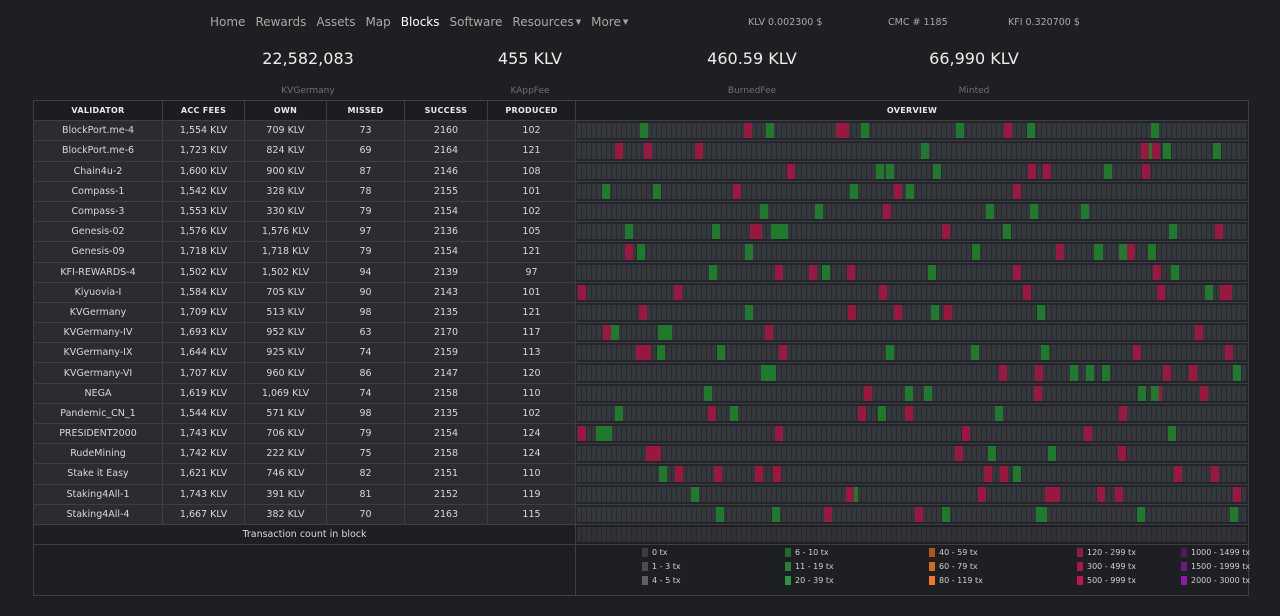  I want to click on table-row: NEGA 1,619 KLV 1,069 KLV 74 2158 110, so click(641, 393).